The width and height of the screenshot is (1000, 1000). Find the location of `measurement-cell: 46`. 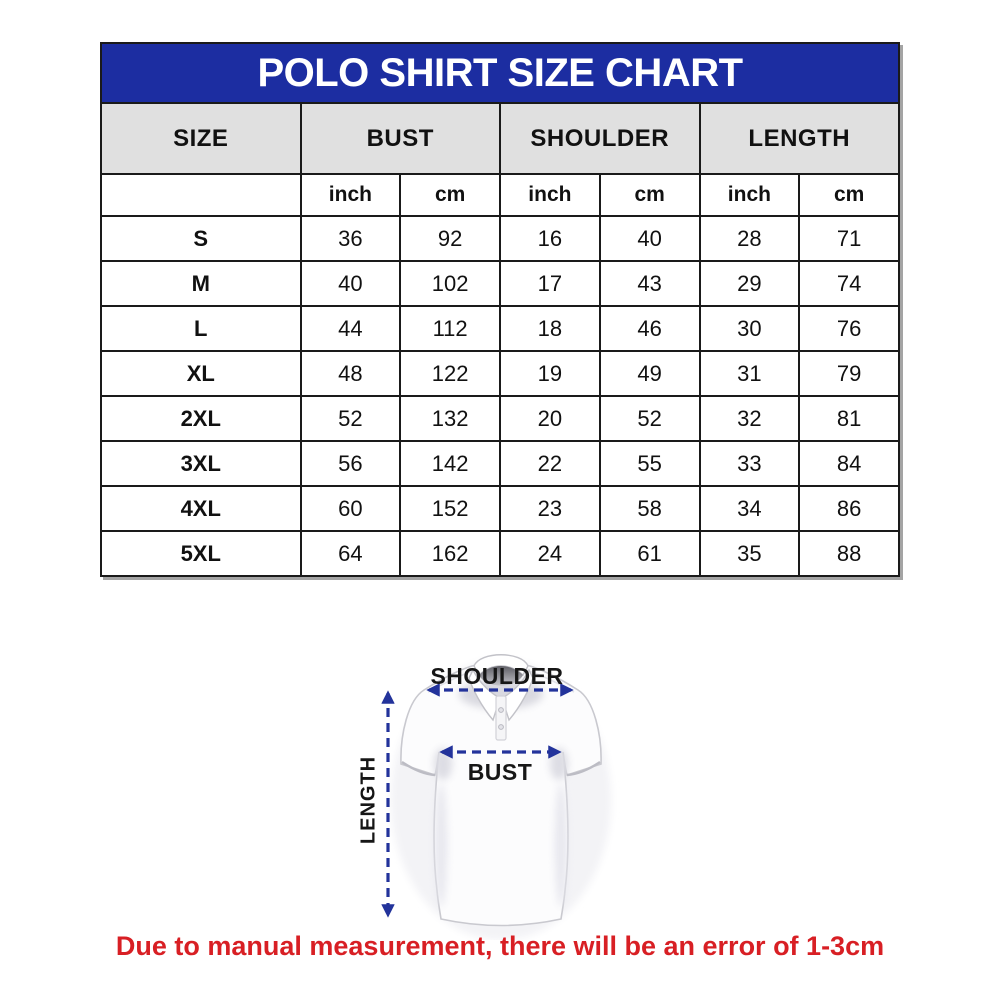

measurement-cell: 46 is located at coordinates (649, 328).